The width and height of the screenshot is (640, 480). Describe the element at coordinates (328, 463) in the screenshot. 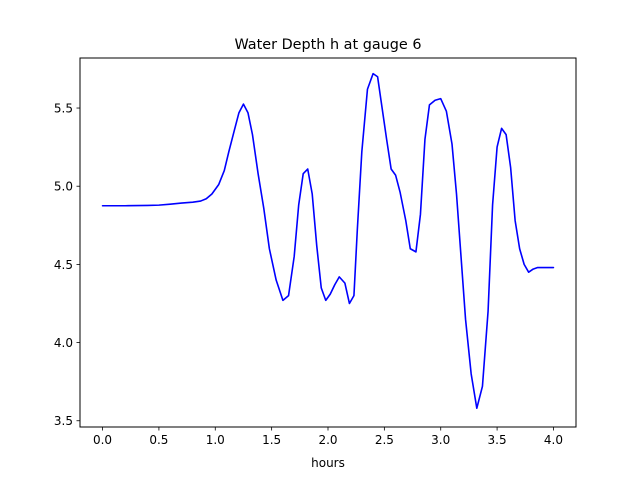

I see `x-axis-label: hours` at that location.